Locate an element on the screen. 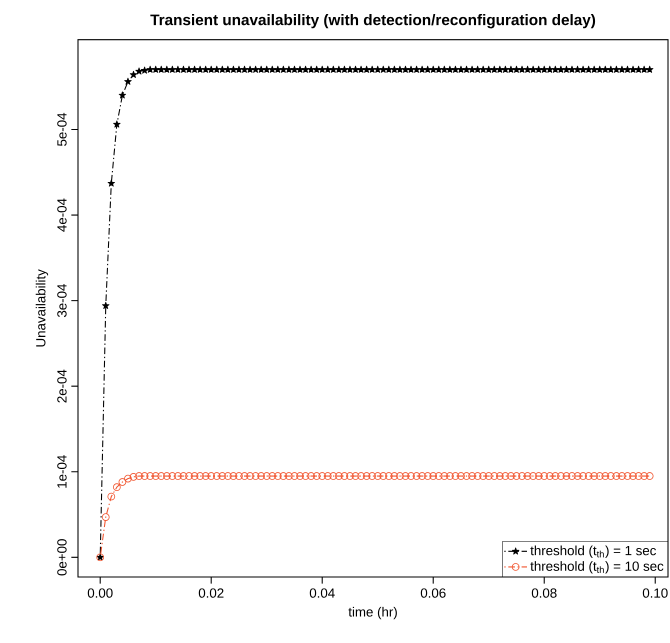  y-tick-label: 4e-04 is located at coordinates (62, 215).